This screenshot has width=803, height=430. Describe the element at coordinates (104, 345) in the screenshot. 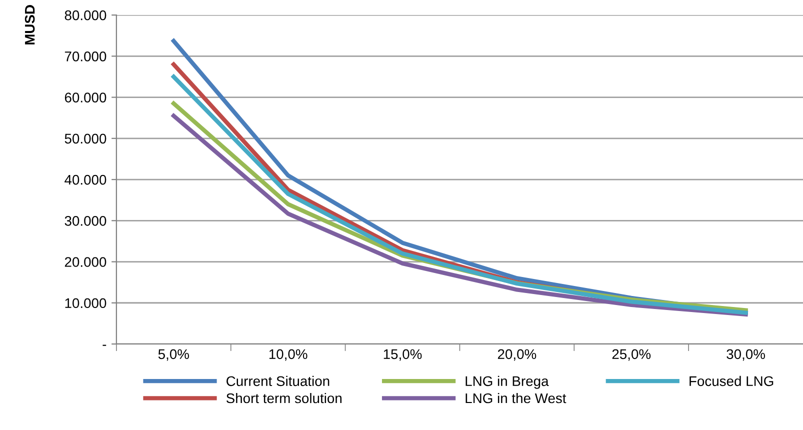

I see `y-tick-label: -` at that location.